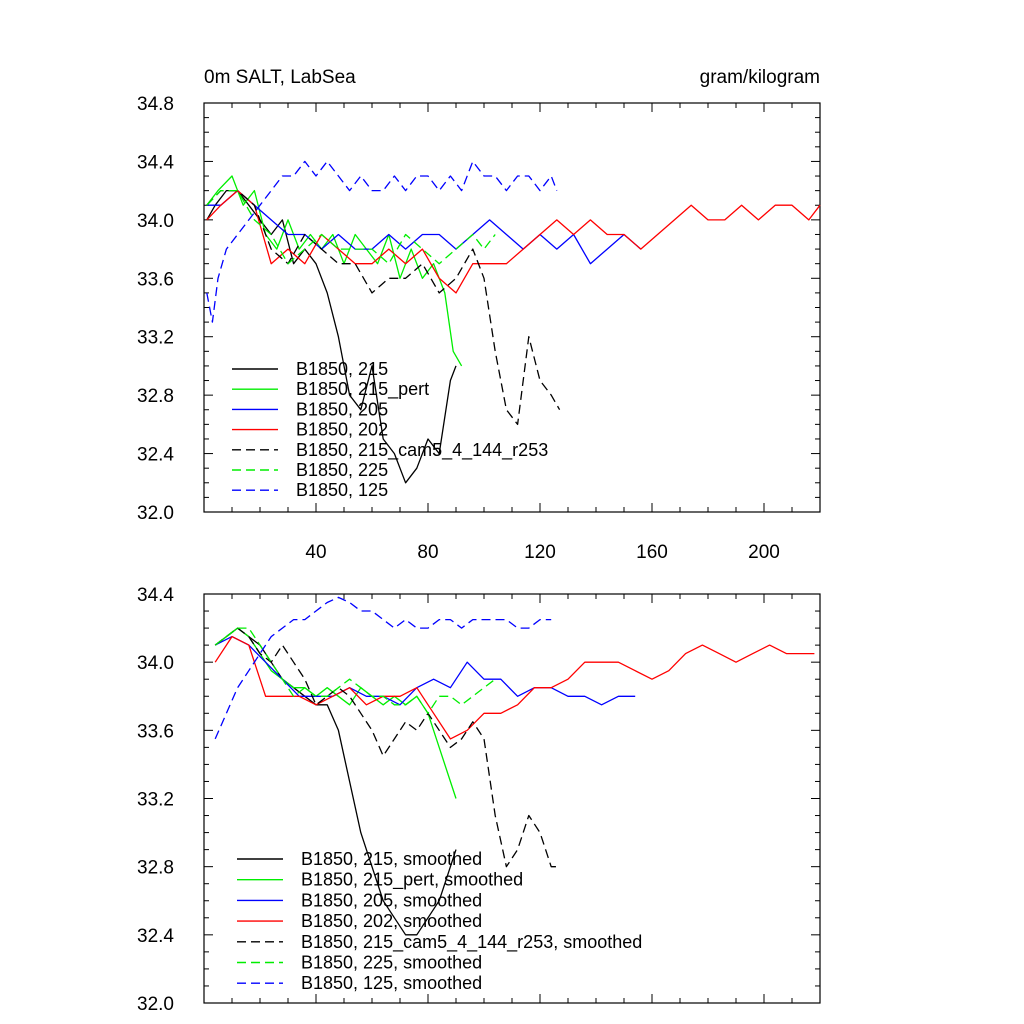 The width and height of the screenshot is (1024, 1024). Describe the element at coordinates (342, 430) in the screenshot. I see `legend-label: B1850, 202` at that location.